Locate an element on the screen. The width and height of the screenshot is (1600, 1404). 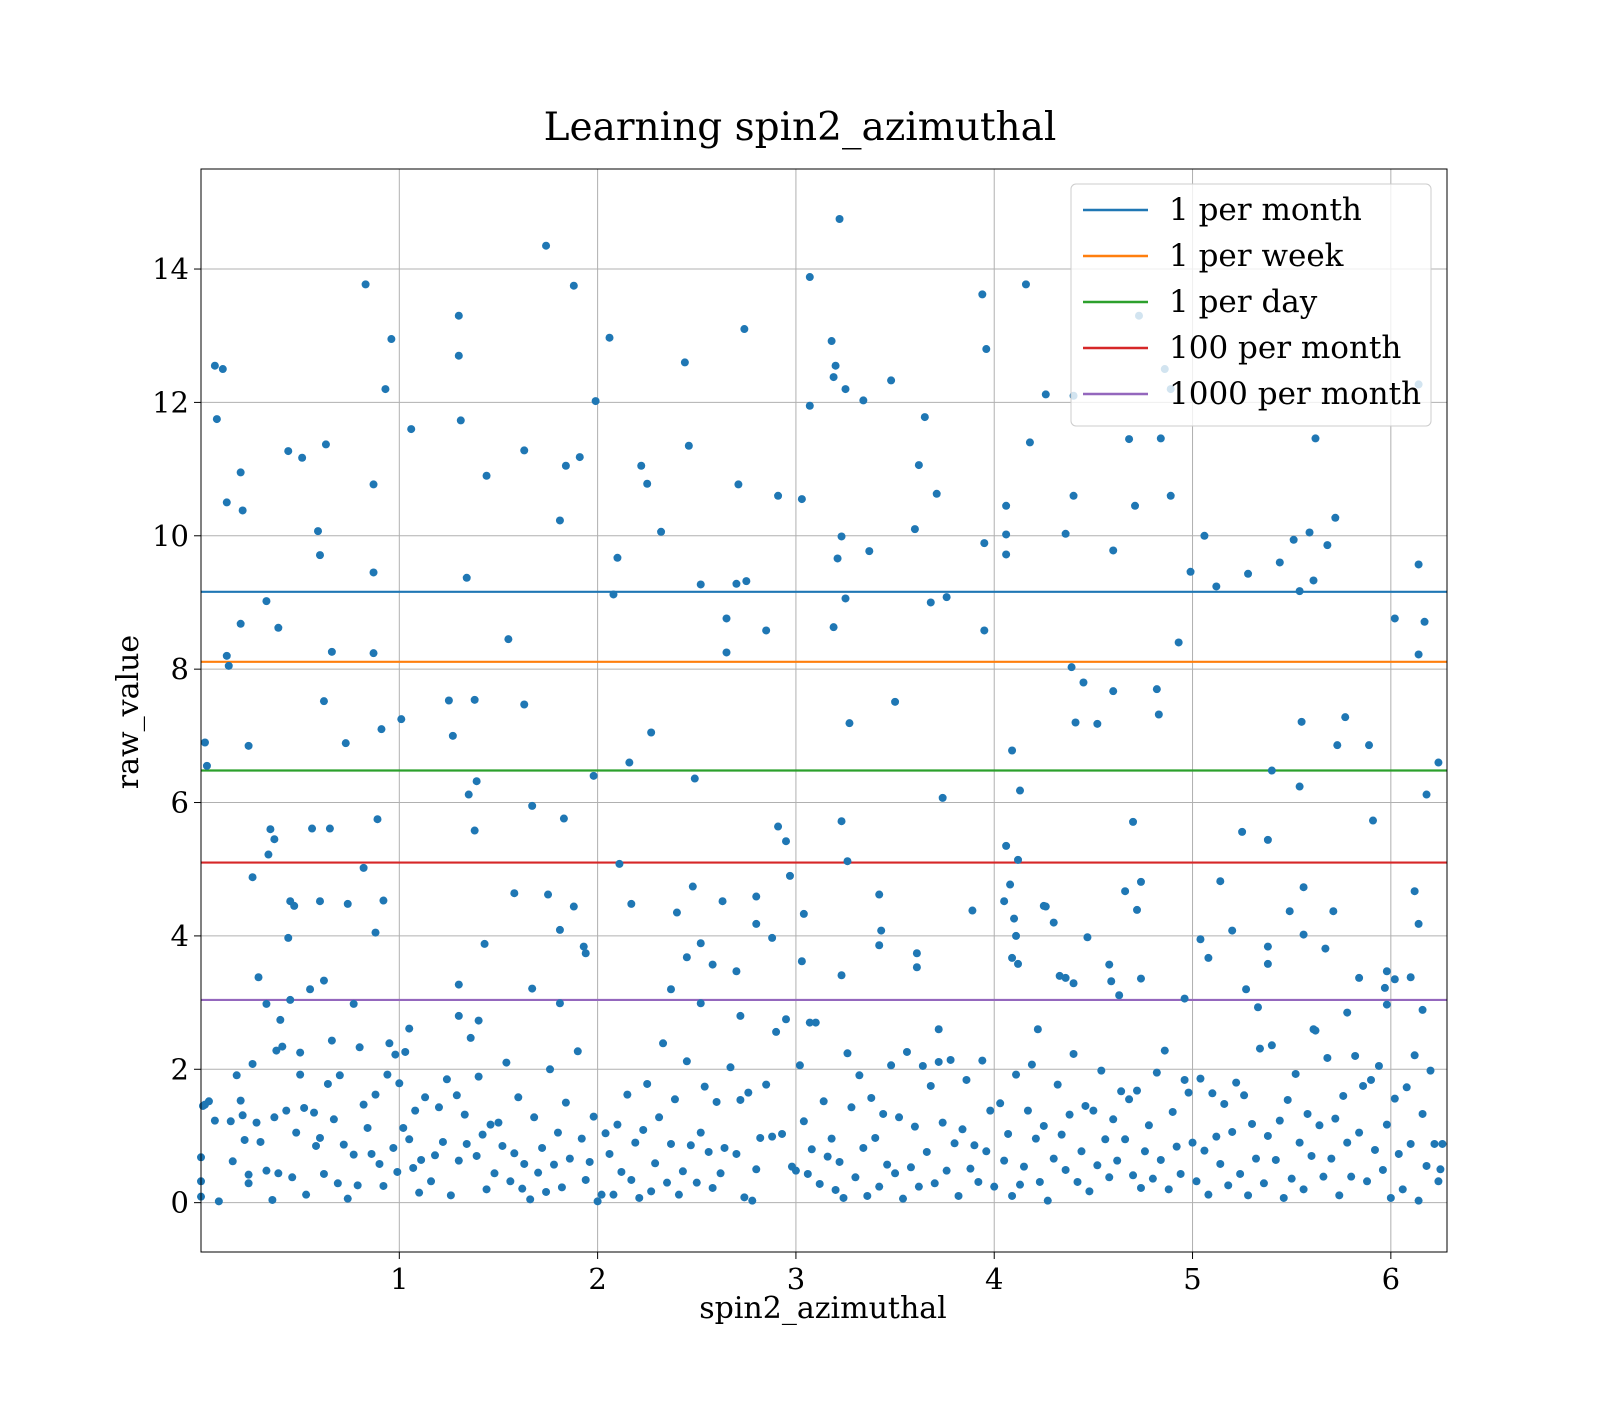
x-tick-label: 6 is located at coordinates (1391, 1279).